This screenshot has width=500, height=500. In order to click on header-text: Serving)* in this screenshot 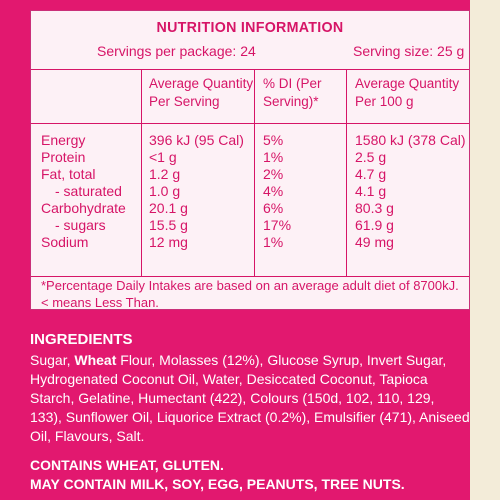, I will do `click(291, 101)`.